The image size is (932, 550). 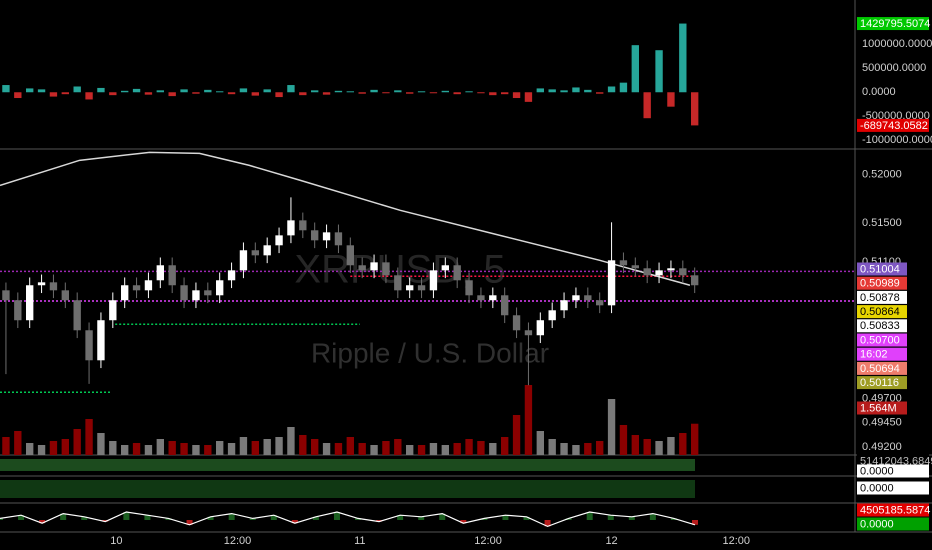 I want to click on price-badge-label: 0.51004, so click(x=880, y=269).